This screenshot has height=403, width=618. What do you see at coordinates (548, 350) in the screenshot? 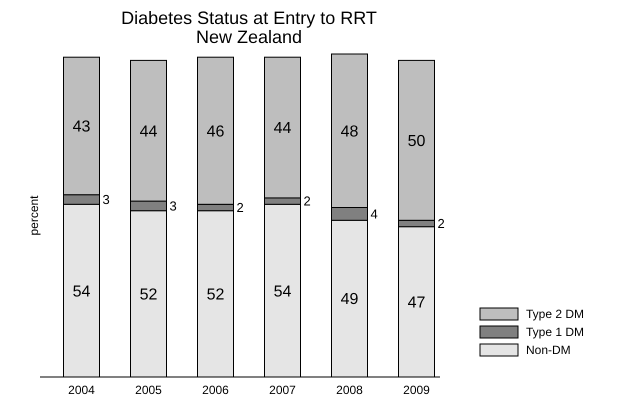
I see `legend-label: Non-DM` at bounding box center [548, 350].